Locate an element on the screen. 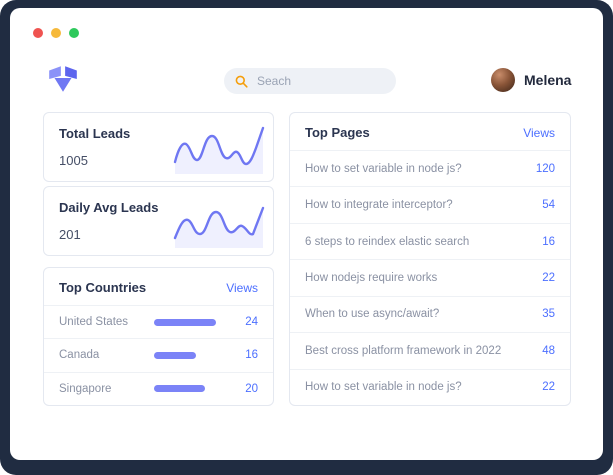  page-views-value: 16 is located at coordinates (548, 241).